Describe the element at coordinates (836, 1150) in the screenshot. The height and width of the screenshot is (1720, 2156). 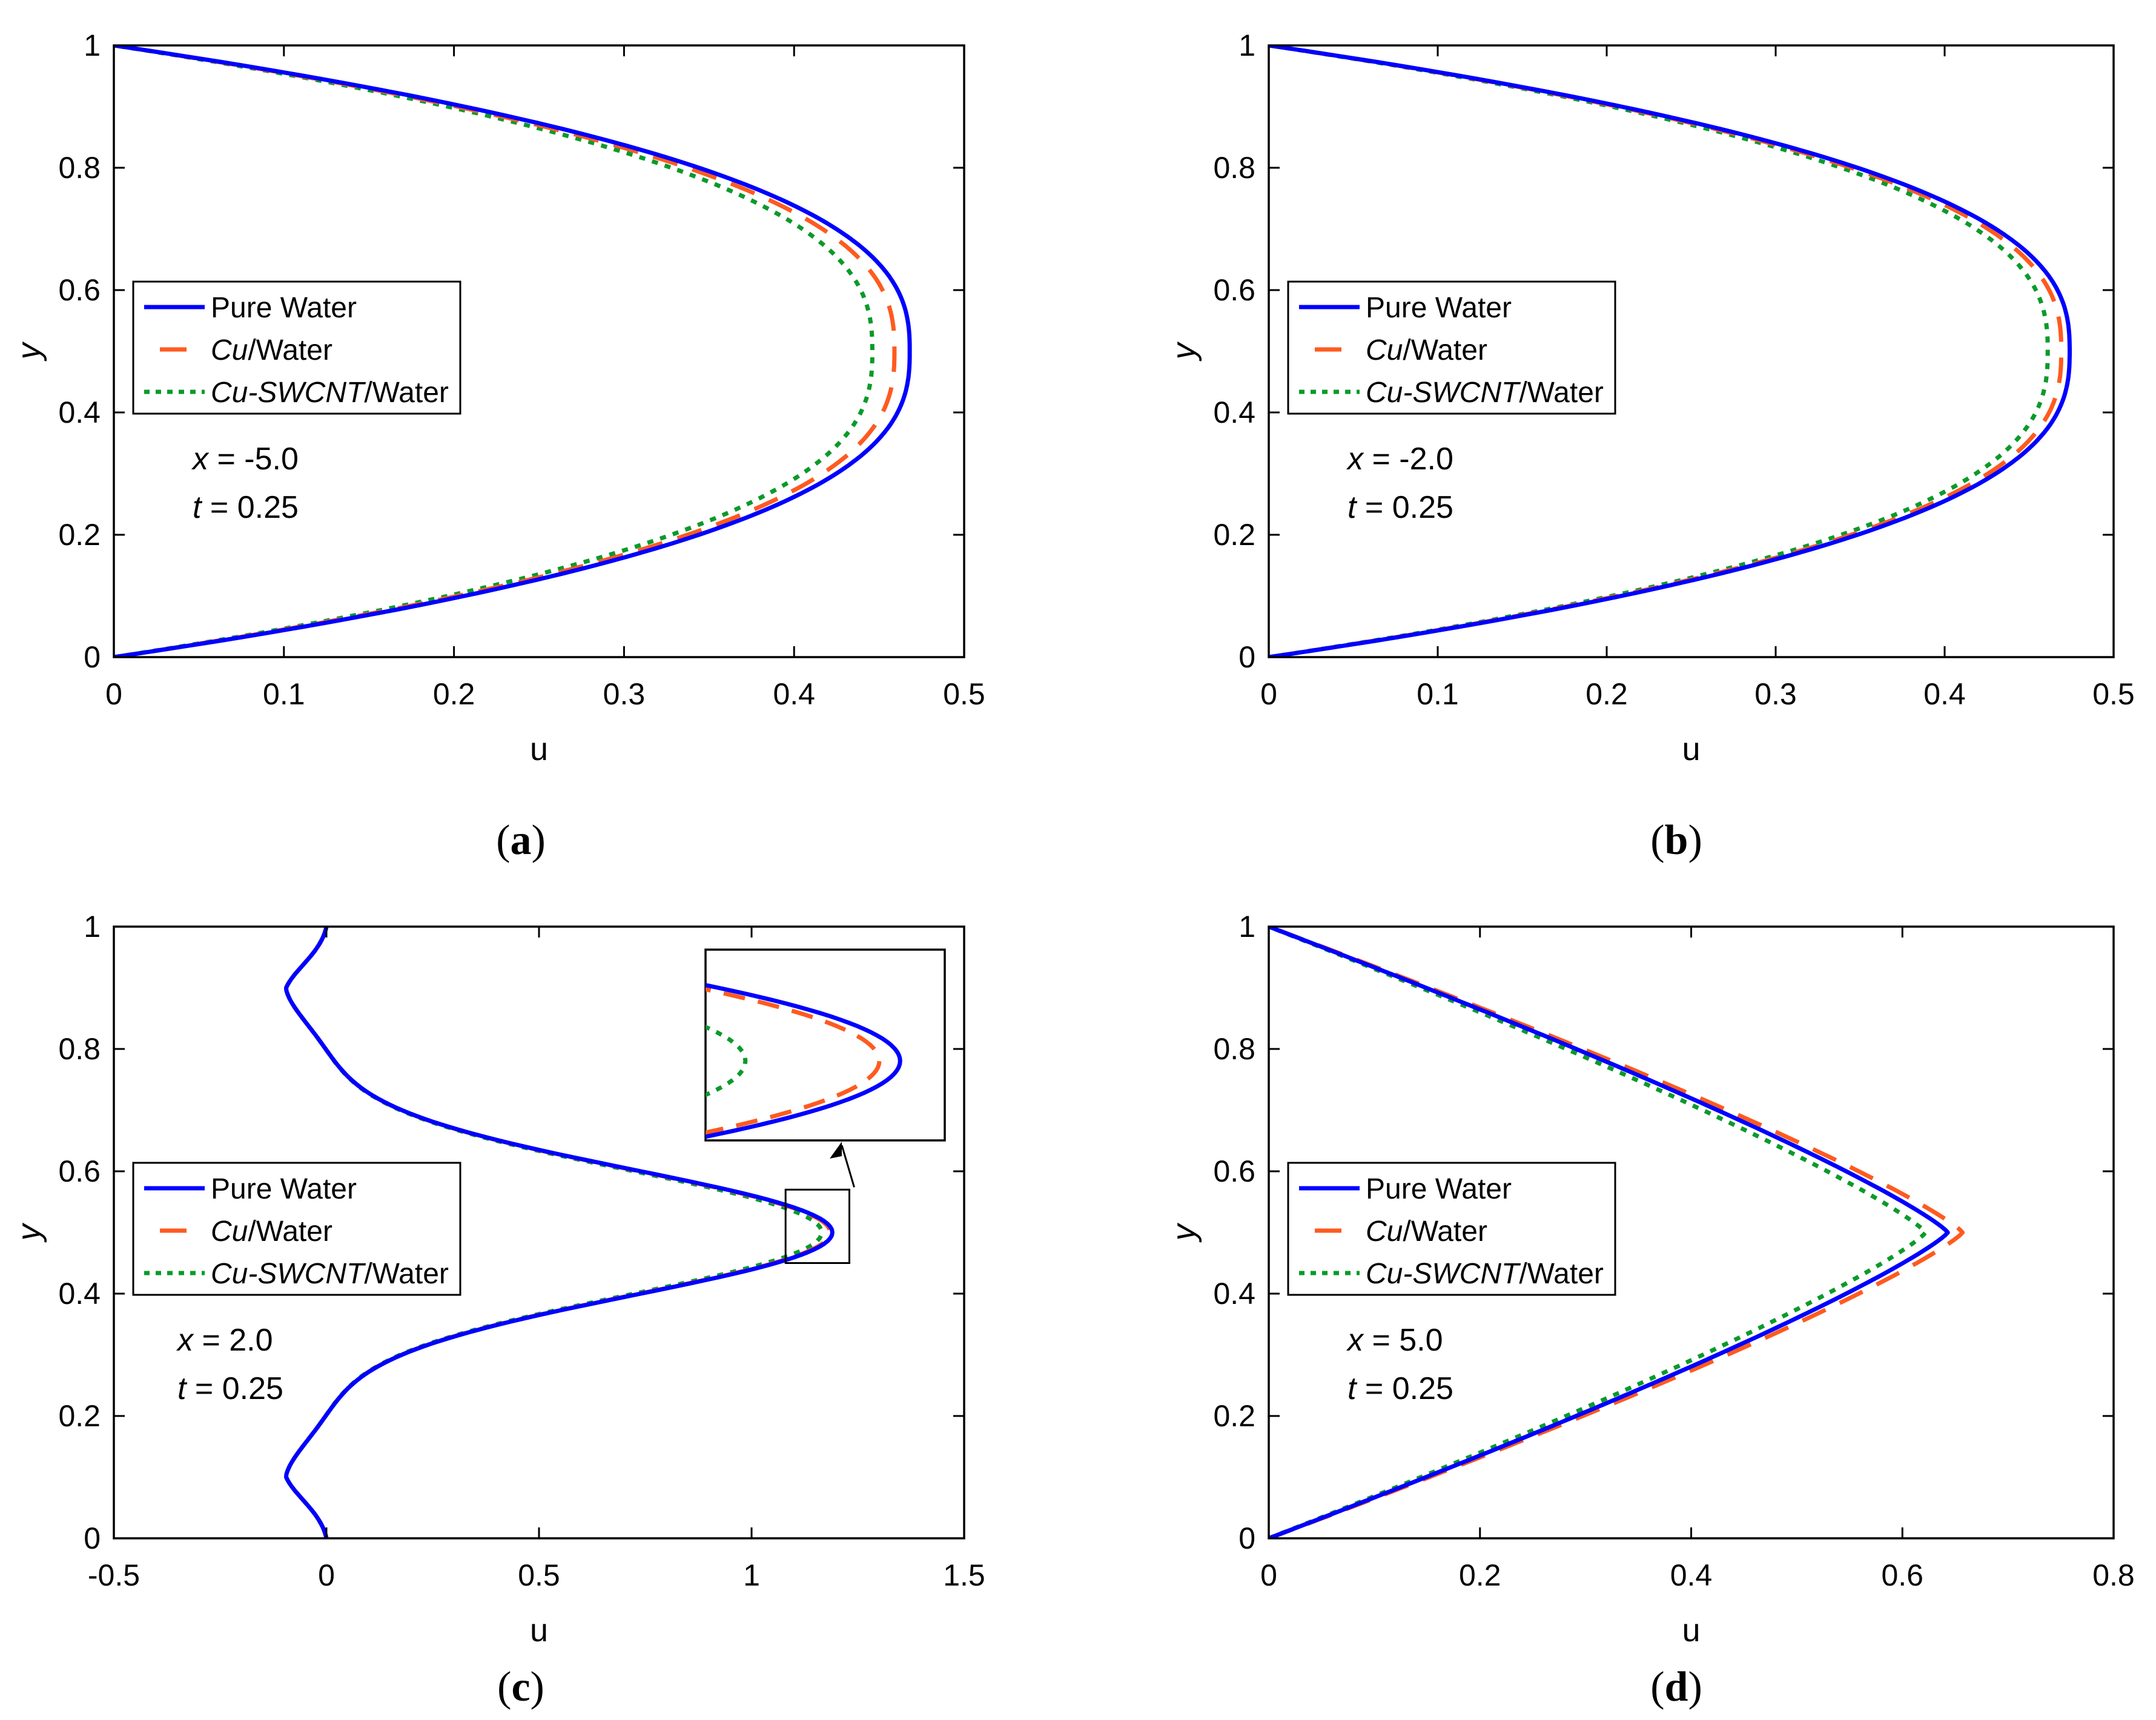
I see `zoom-arrow-head` at that location.